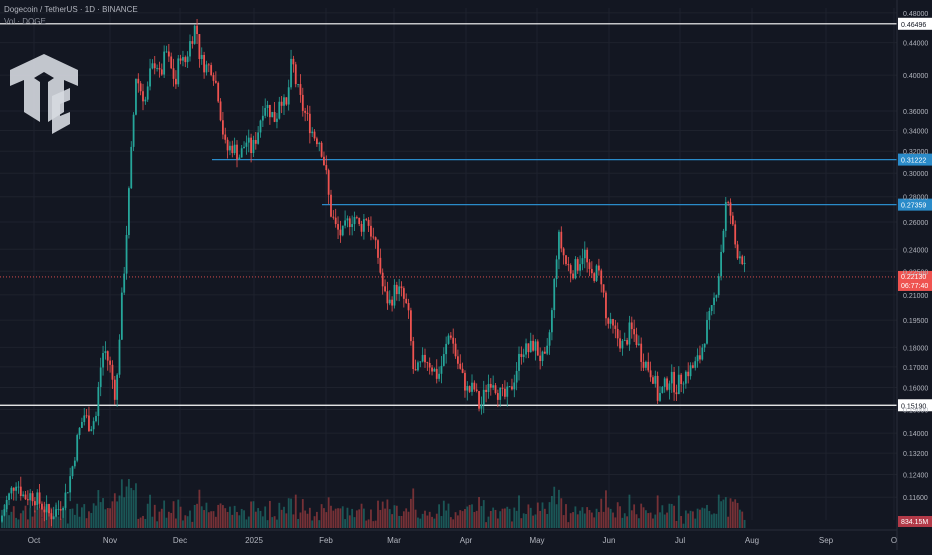 This screenshot has width=932, height=555. Describe the element at coordinates (915, 368) in the screenshot. I see `y-tick-label: 0.17000` at that location.